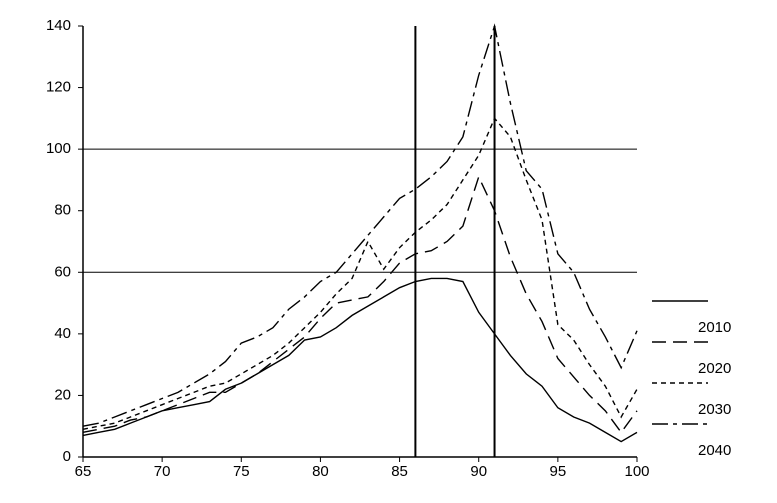  I want to click on y-tick-label: 140, so click(58, 25).